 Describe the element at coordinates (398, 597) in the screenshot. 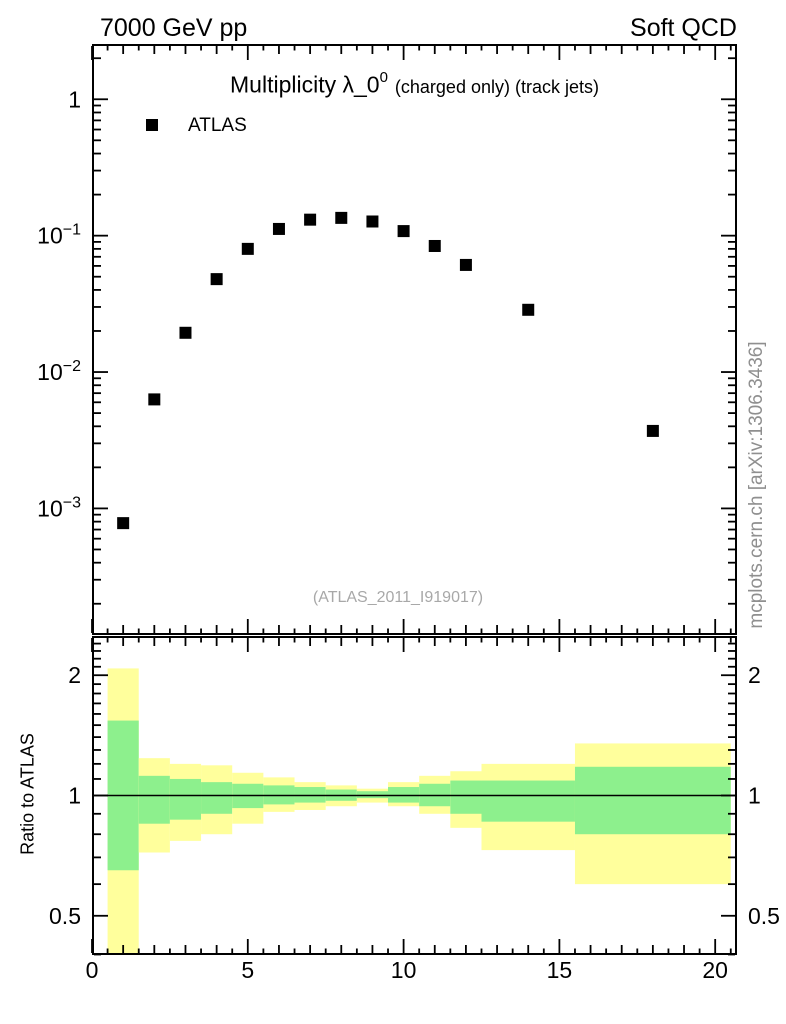

I see `analysis-id-watermark: (ATLAS_2011_I919017)` at that location.